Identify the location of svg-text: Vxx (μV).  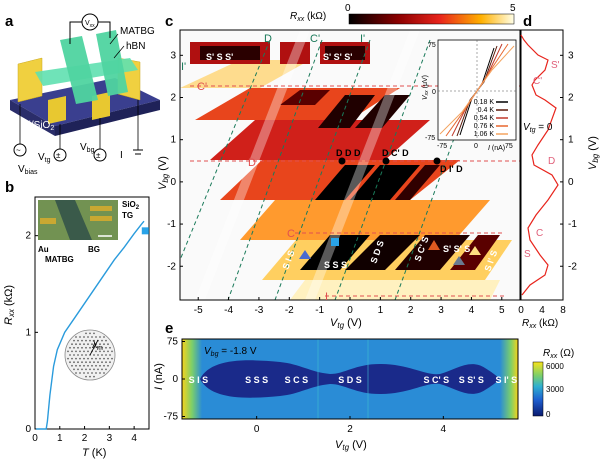
(426, 87).